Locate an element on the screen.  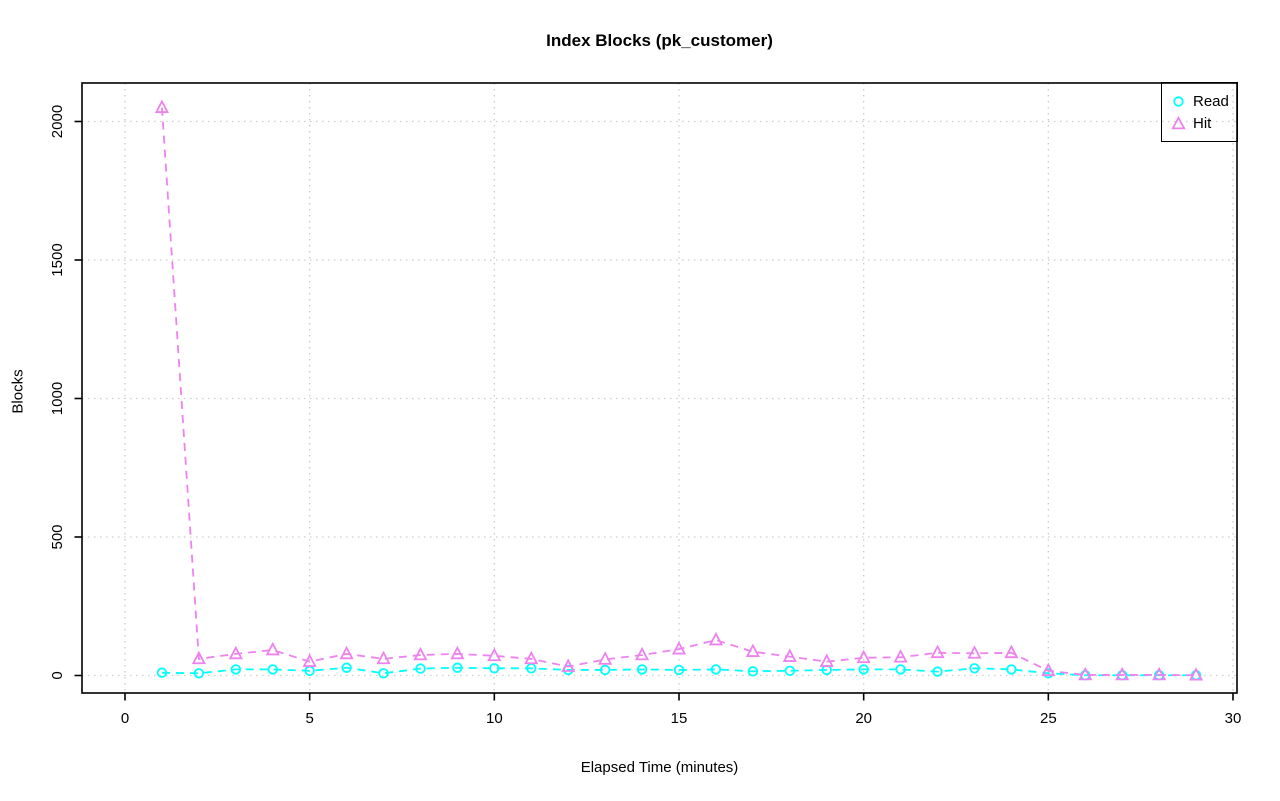
legend-label: Read is located at coordinates (1211, 101).